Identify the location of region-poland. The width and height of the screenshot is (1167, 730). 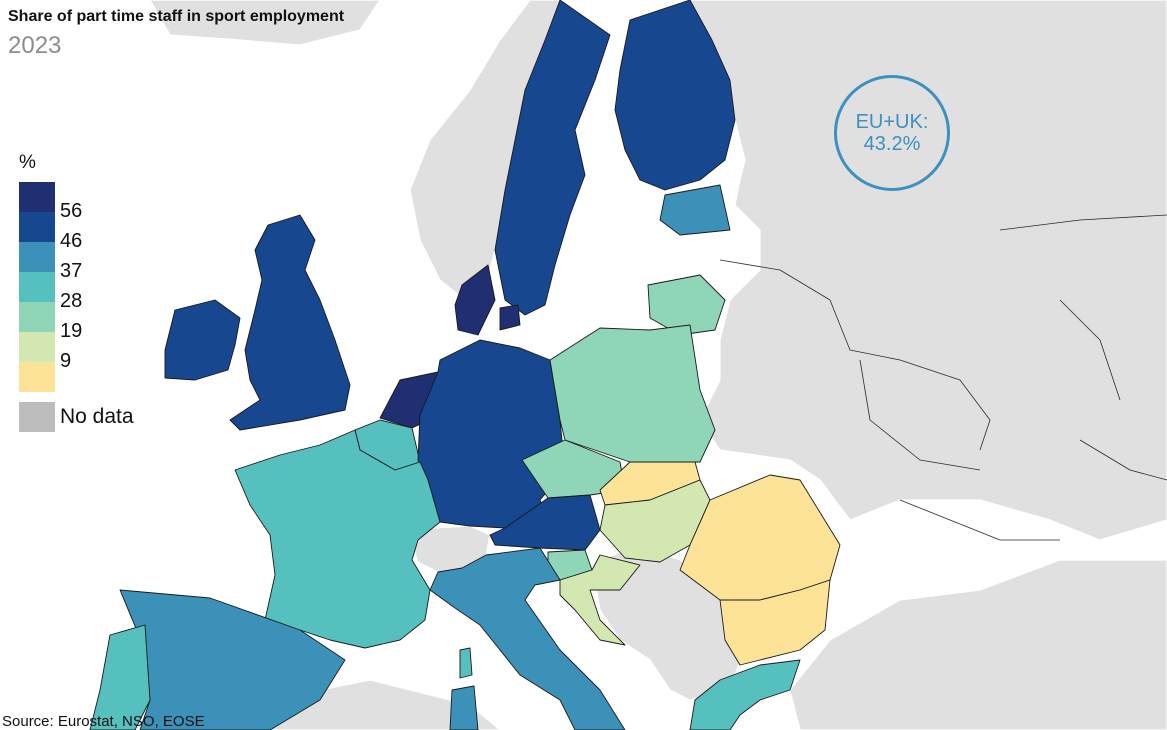
(632, 393).